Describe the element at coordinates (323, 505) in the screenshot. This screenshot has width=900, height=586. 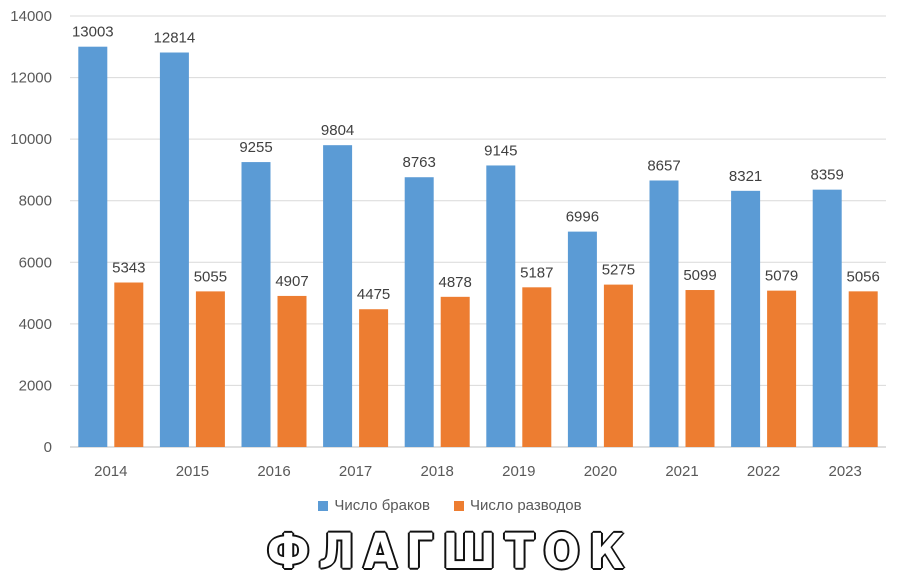
I see `legend-swatch-marriages` at that location.